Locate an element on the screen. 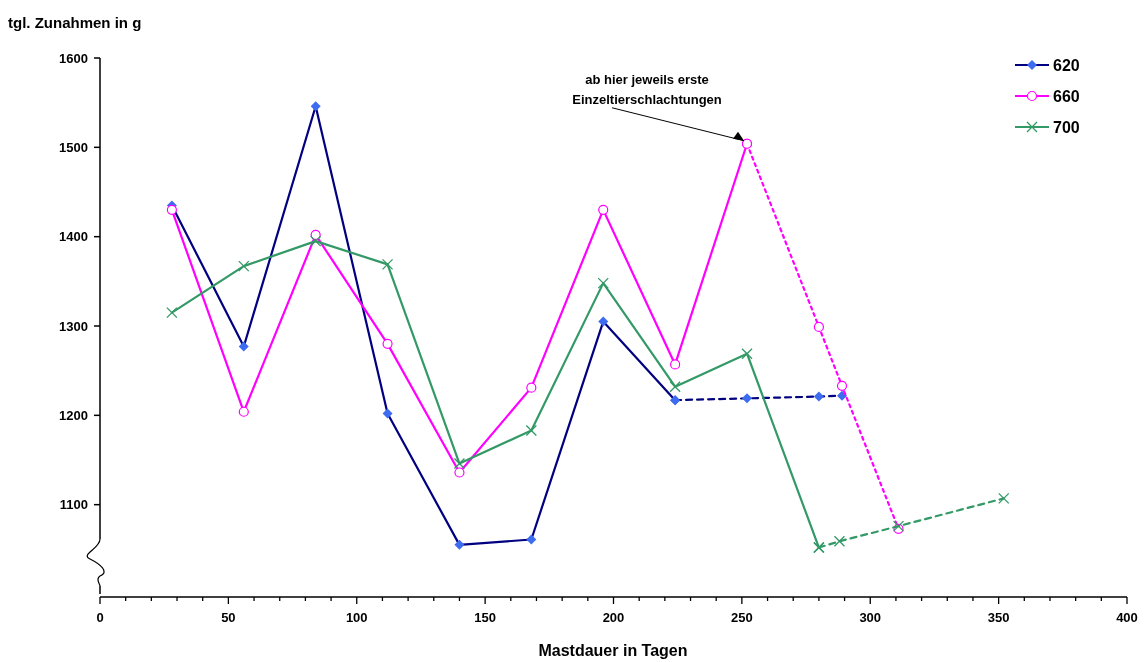  x-tick-label: 300 is located at coordinates (870, 617).